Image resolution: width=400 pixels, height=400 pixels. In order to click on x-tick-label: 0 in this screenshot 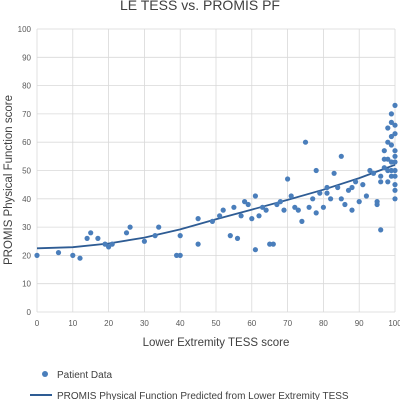, I will do `click(37, 323)`.